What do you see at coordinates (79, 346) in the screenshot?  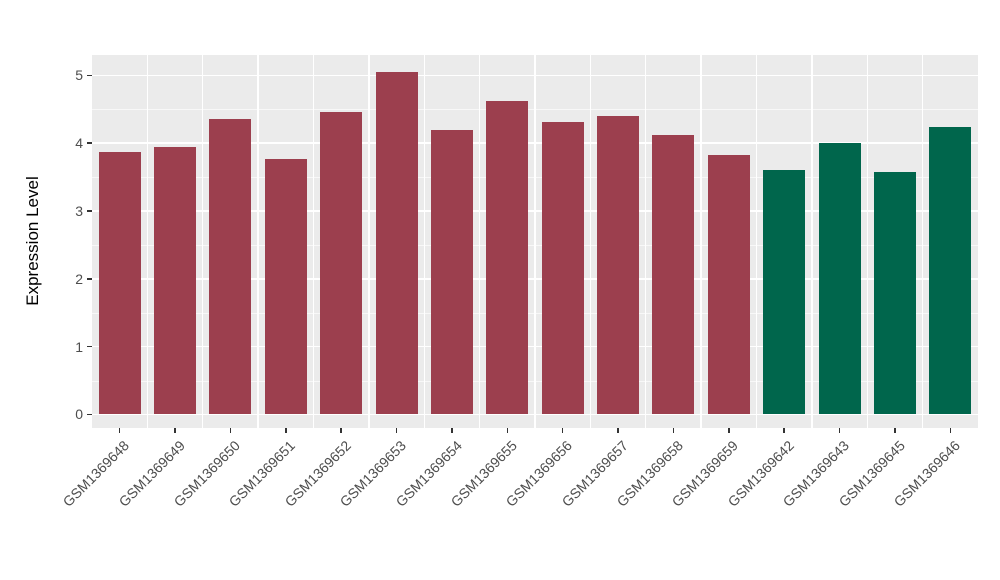 I see `y-tick-label: 1` at bounding box center [79, 346].